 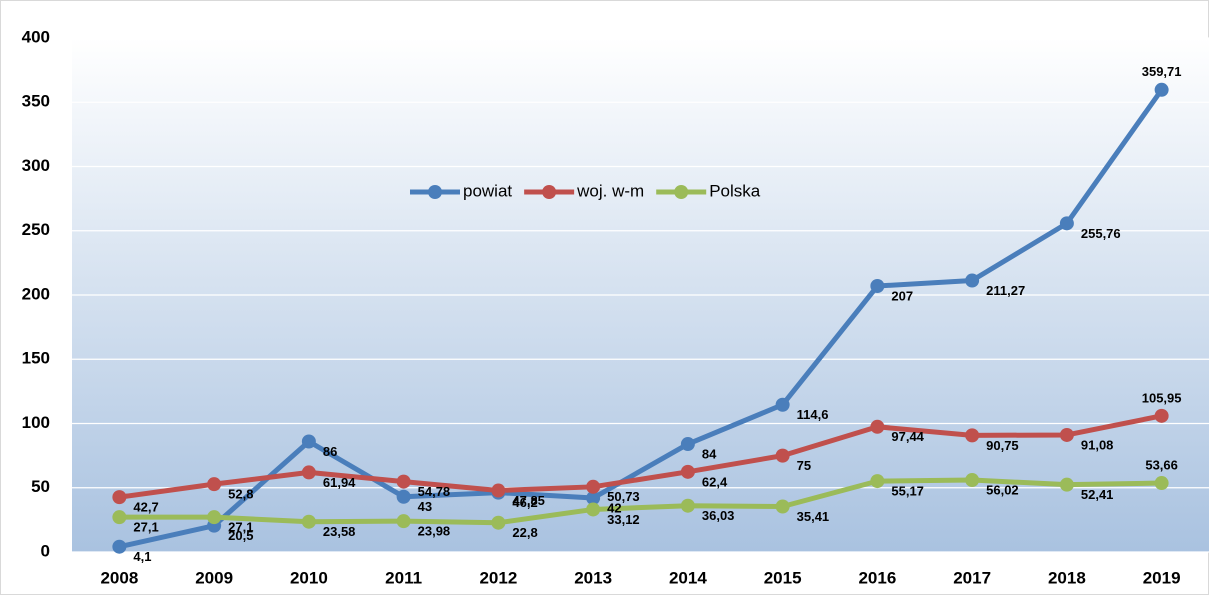 I want to click on data-label: 56,02, so click(x=1002, y=489).